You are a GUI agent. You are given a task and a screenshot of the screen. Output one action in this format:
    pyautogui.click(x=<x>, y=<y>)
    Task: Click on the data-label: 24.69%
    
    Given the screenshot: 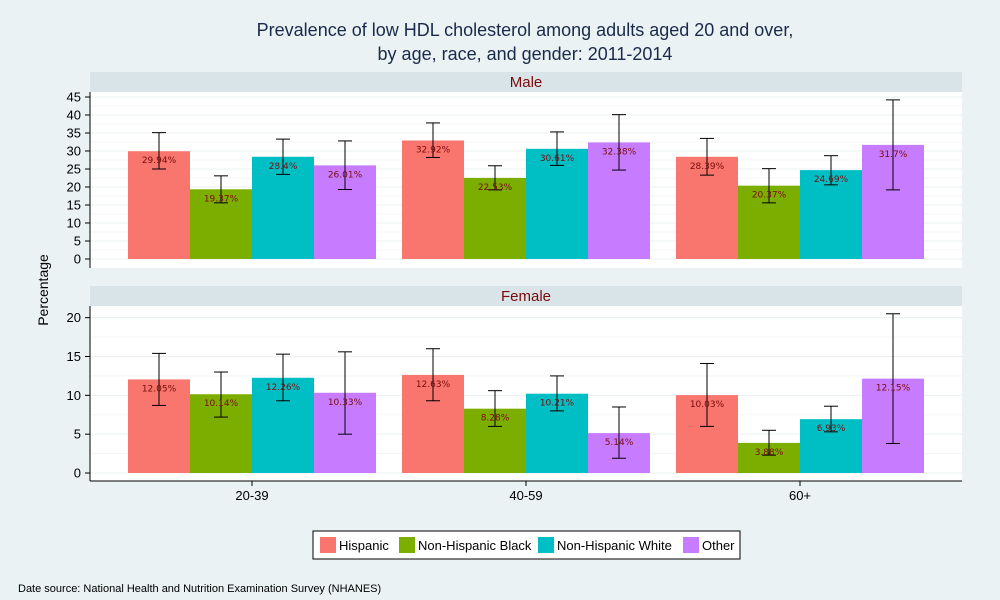 What is the action you would take?
    pyautogui.click(x=831, y=180)
    